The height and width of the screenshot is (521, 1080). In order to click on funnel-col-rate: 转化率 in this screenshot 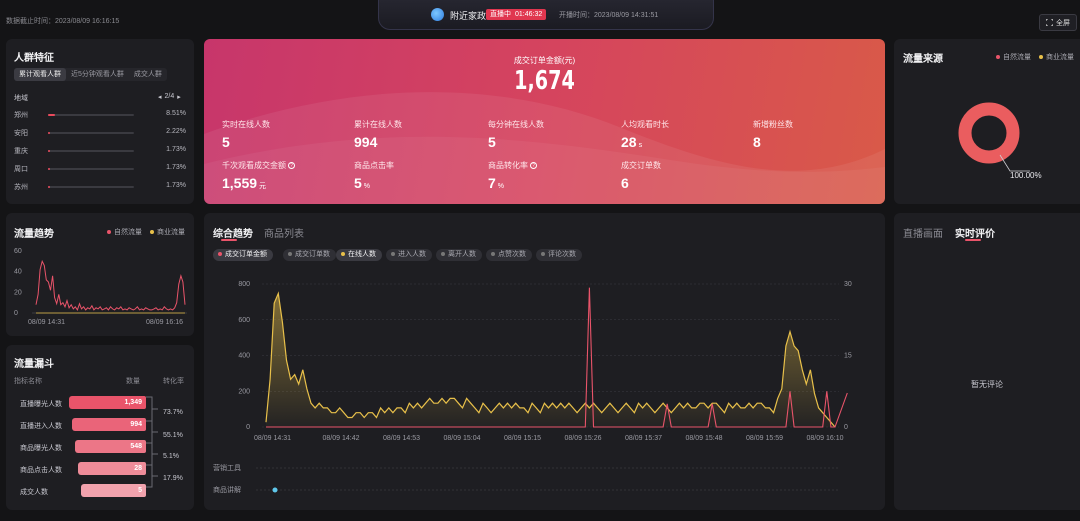, I will do `click(173, 381)`.